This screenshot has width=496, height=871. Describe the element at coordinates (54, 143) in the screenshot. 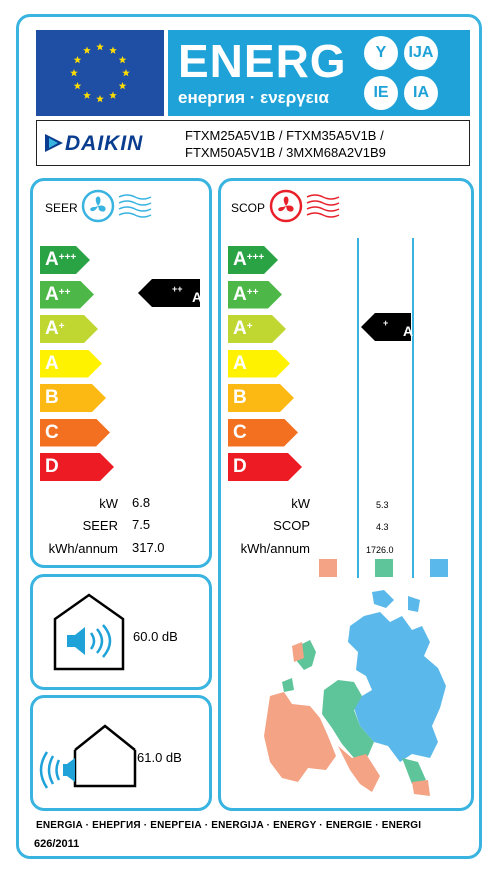

I see `daikin-logo-icon` at that location.